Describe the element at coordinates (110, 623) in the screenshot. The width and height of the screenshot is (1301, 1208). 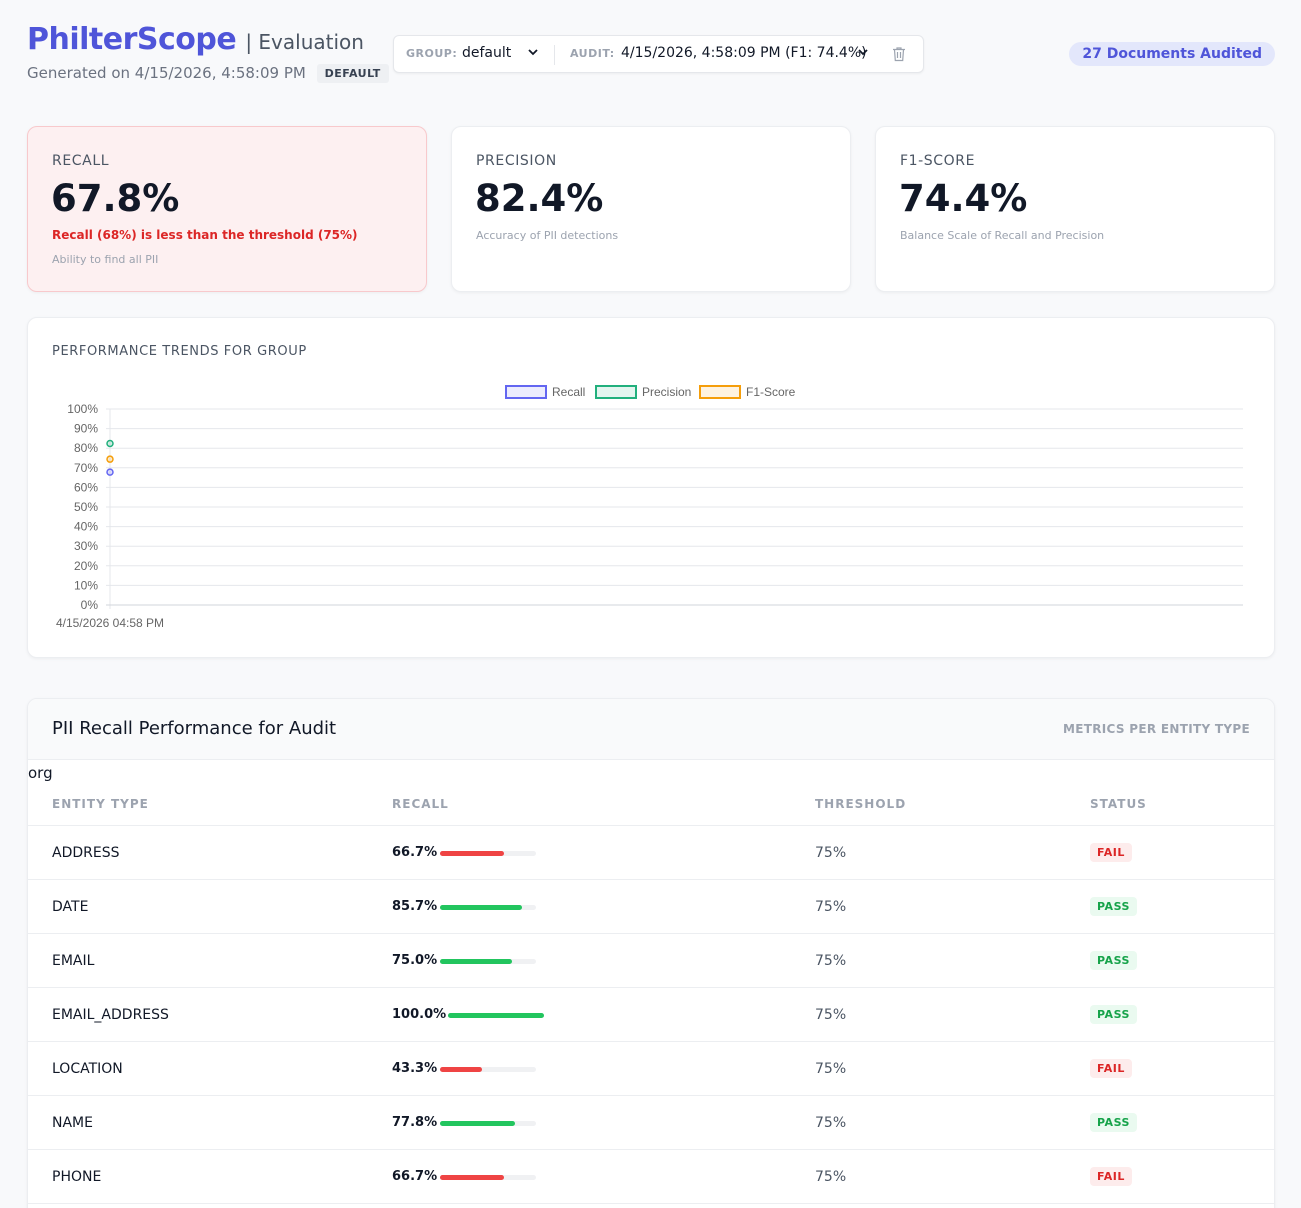
I see `x-tick-label: 4/15/2026 04:58 PM` at that location.